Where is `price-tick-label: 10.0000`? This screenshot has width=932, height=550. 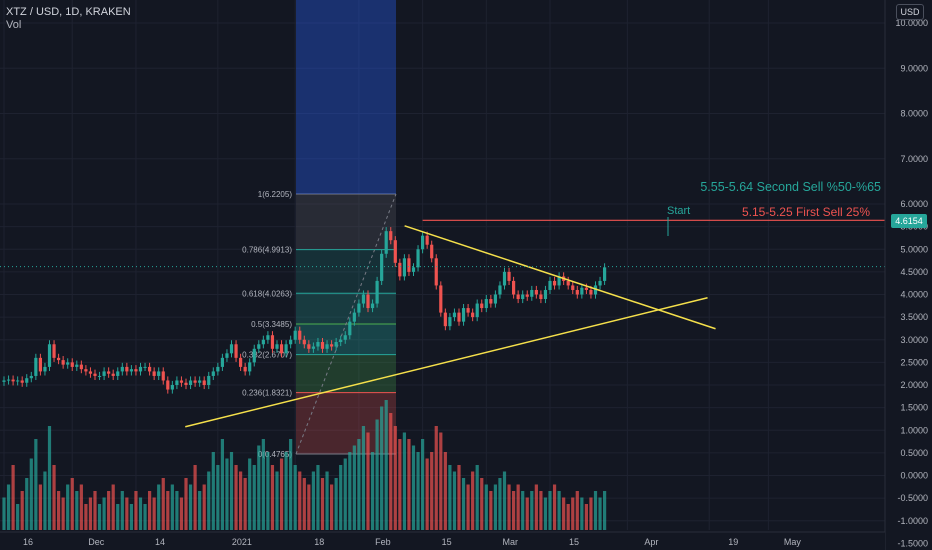 price-tick-label: 10.0000 is located at coordinates (911, 23).